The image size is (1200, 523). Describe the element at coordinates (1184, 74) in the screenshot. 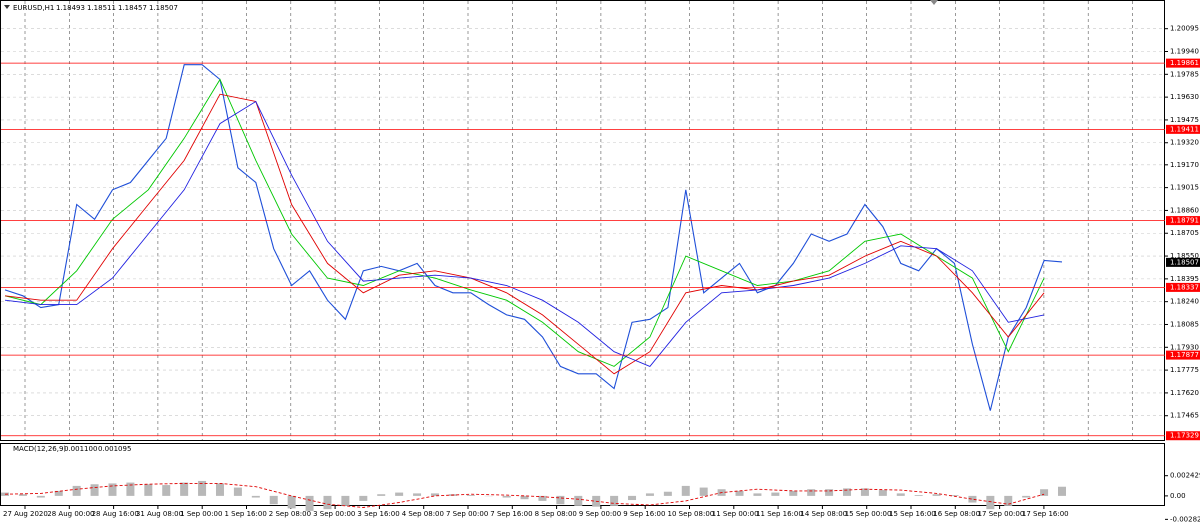

I see `y-tick-label: 1.19785` at that location.